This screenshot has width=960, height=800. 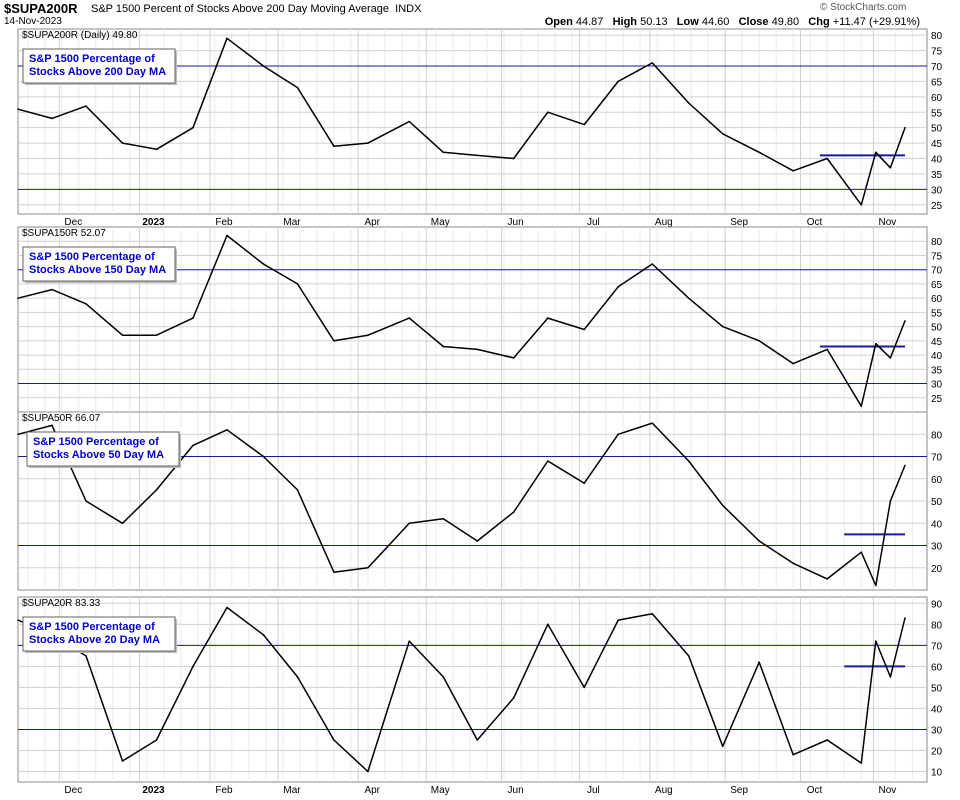 I want to click on panel-1-ytick-label: 80, so click(x=937, y=36).